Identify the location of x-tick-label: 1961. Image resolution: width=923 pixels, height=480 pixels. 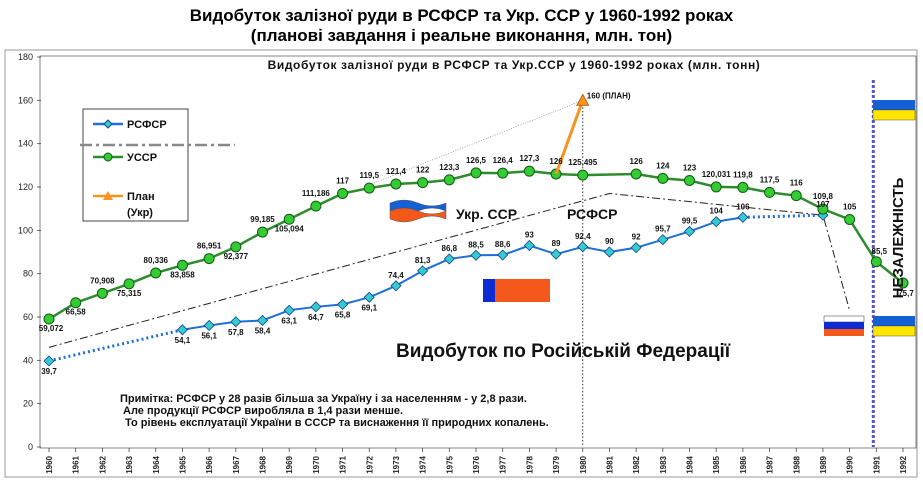
(76, 464).